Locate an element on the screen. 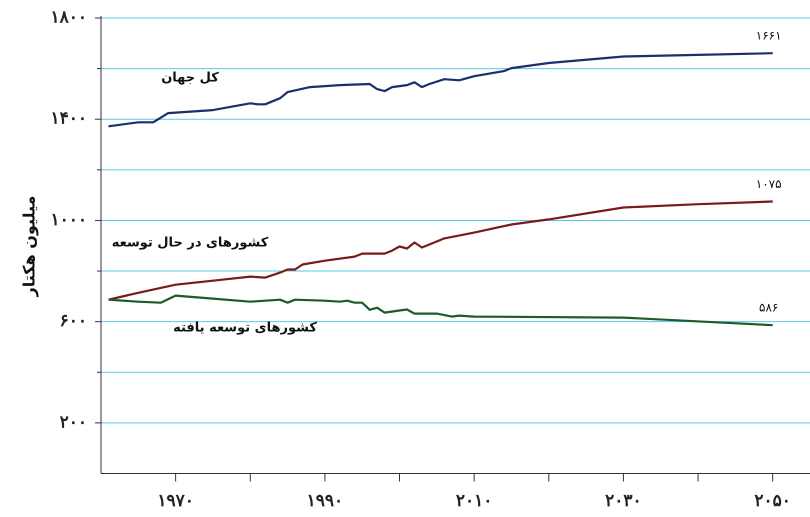 Image resolution: width=810 pixels, height=517 pixels. y-tick-label: ۱۰۰۰ is located at coordinates (68, 220).